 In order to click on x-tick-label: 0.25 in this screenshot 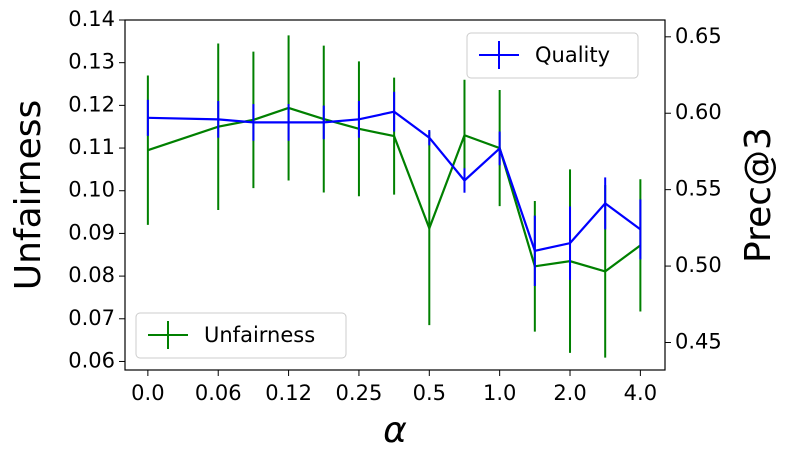, I will do `click(359, 393)`.